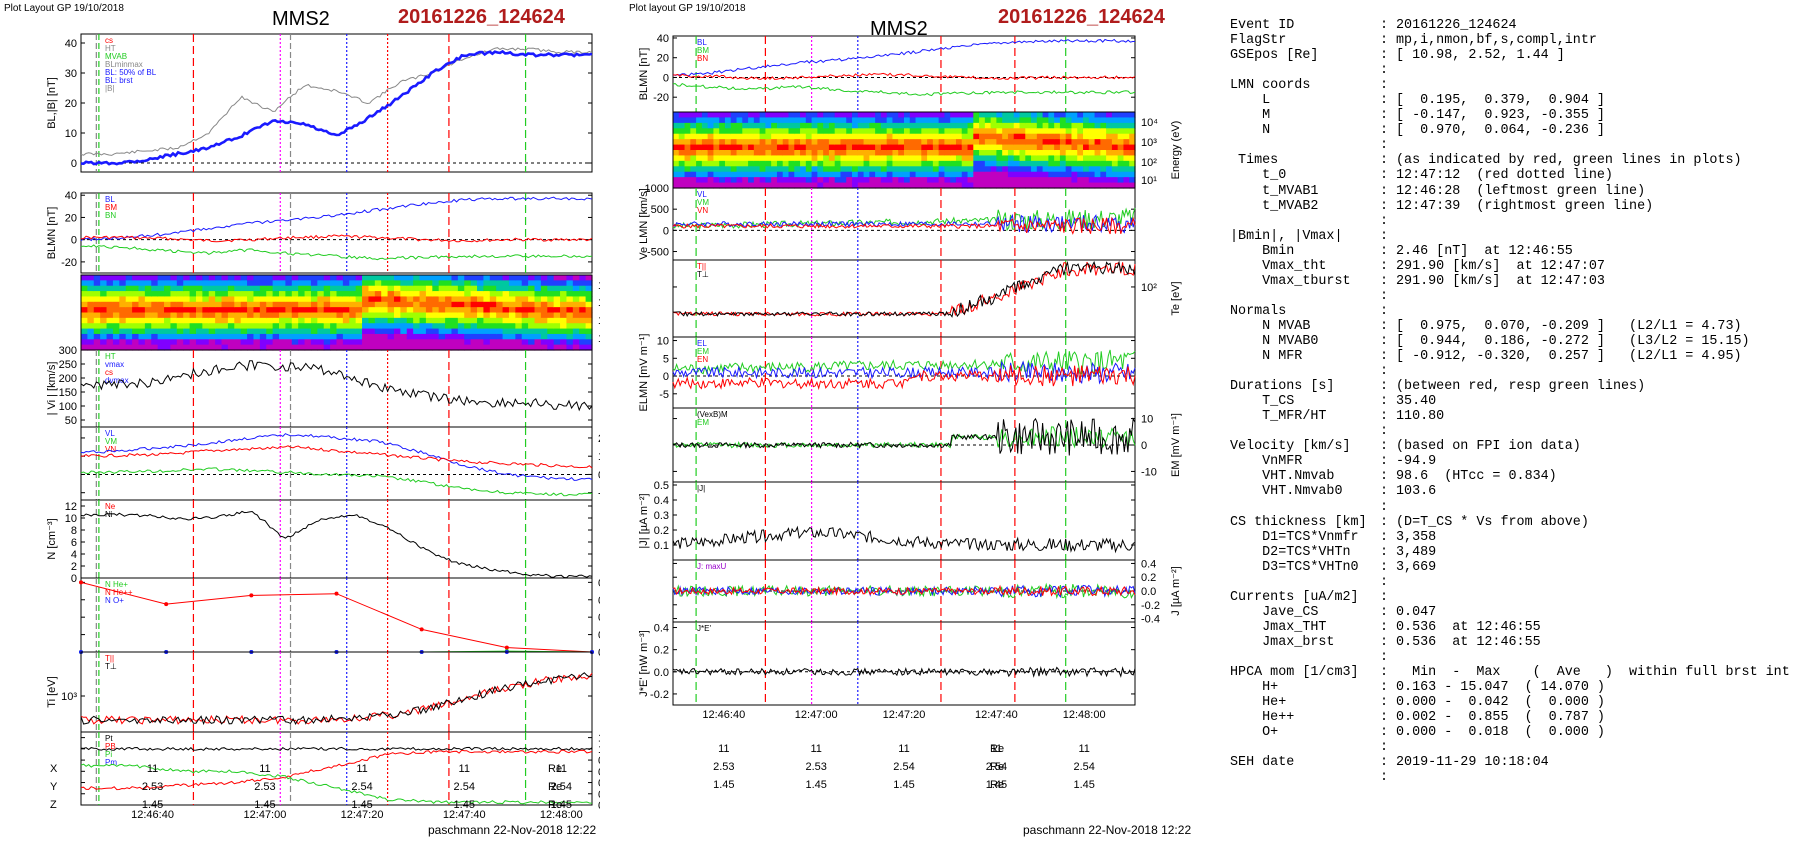  Describe the element at coordinates (1083, 767) in the screenshot. I see `coord-value: 2.54` at that location.